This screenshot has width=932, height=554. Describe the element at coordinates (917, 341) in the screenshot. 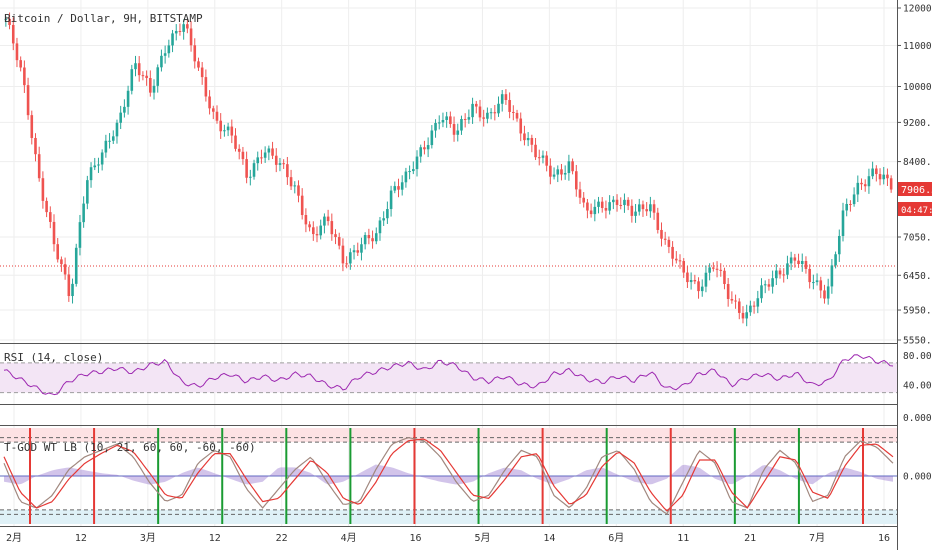

I see `price-axis-tick-label: 5550.00` at that location.